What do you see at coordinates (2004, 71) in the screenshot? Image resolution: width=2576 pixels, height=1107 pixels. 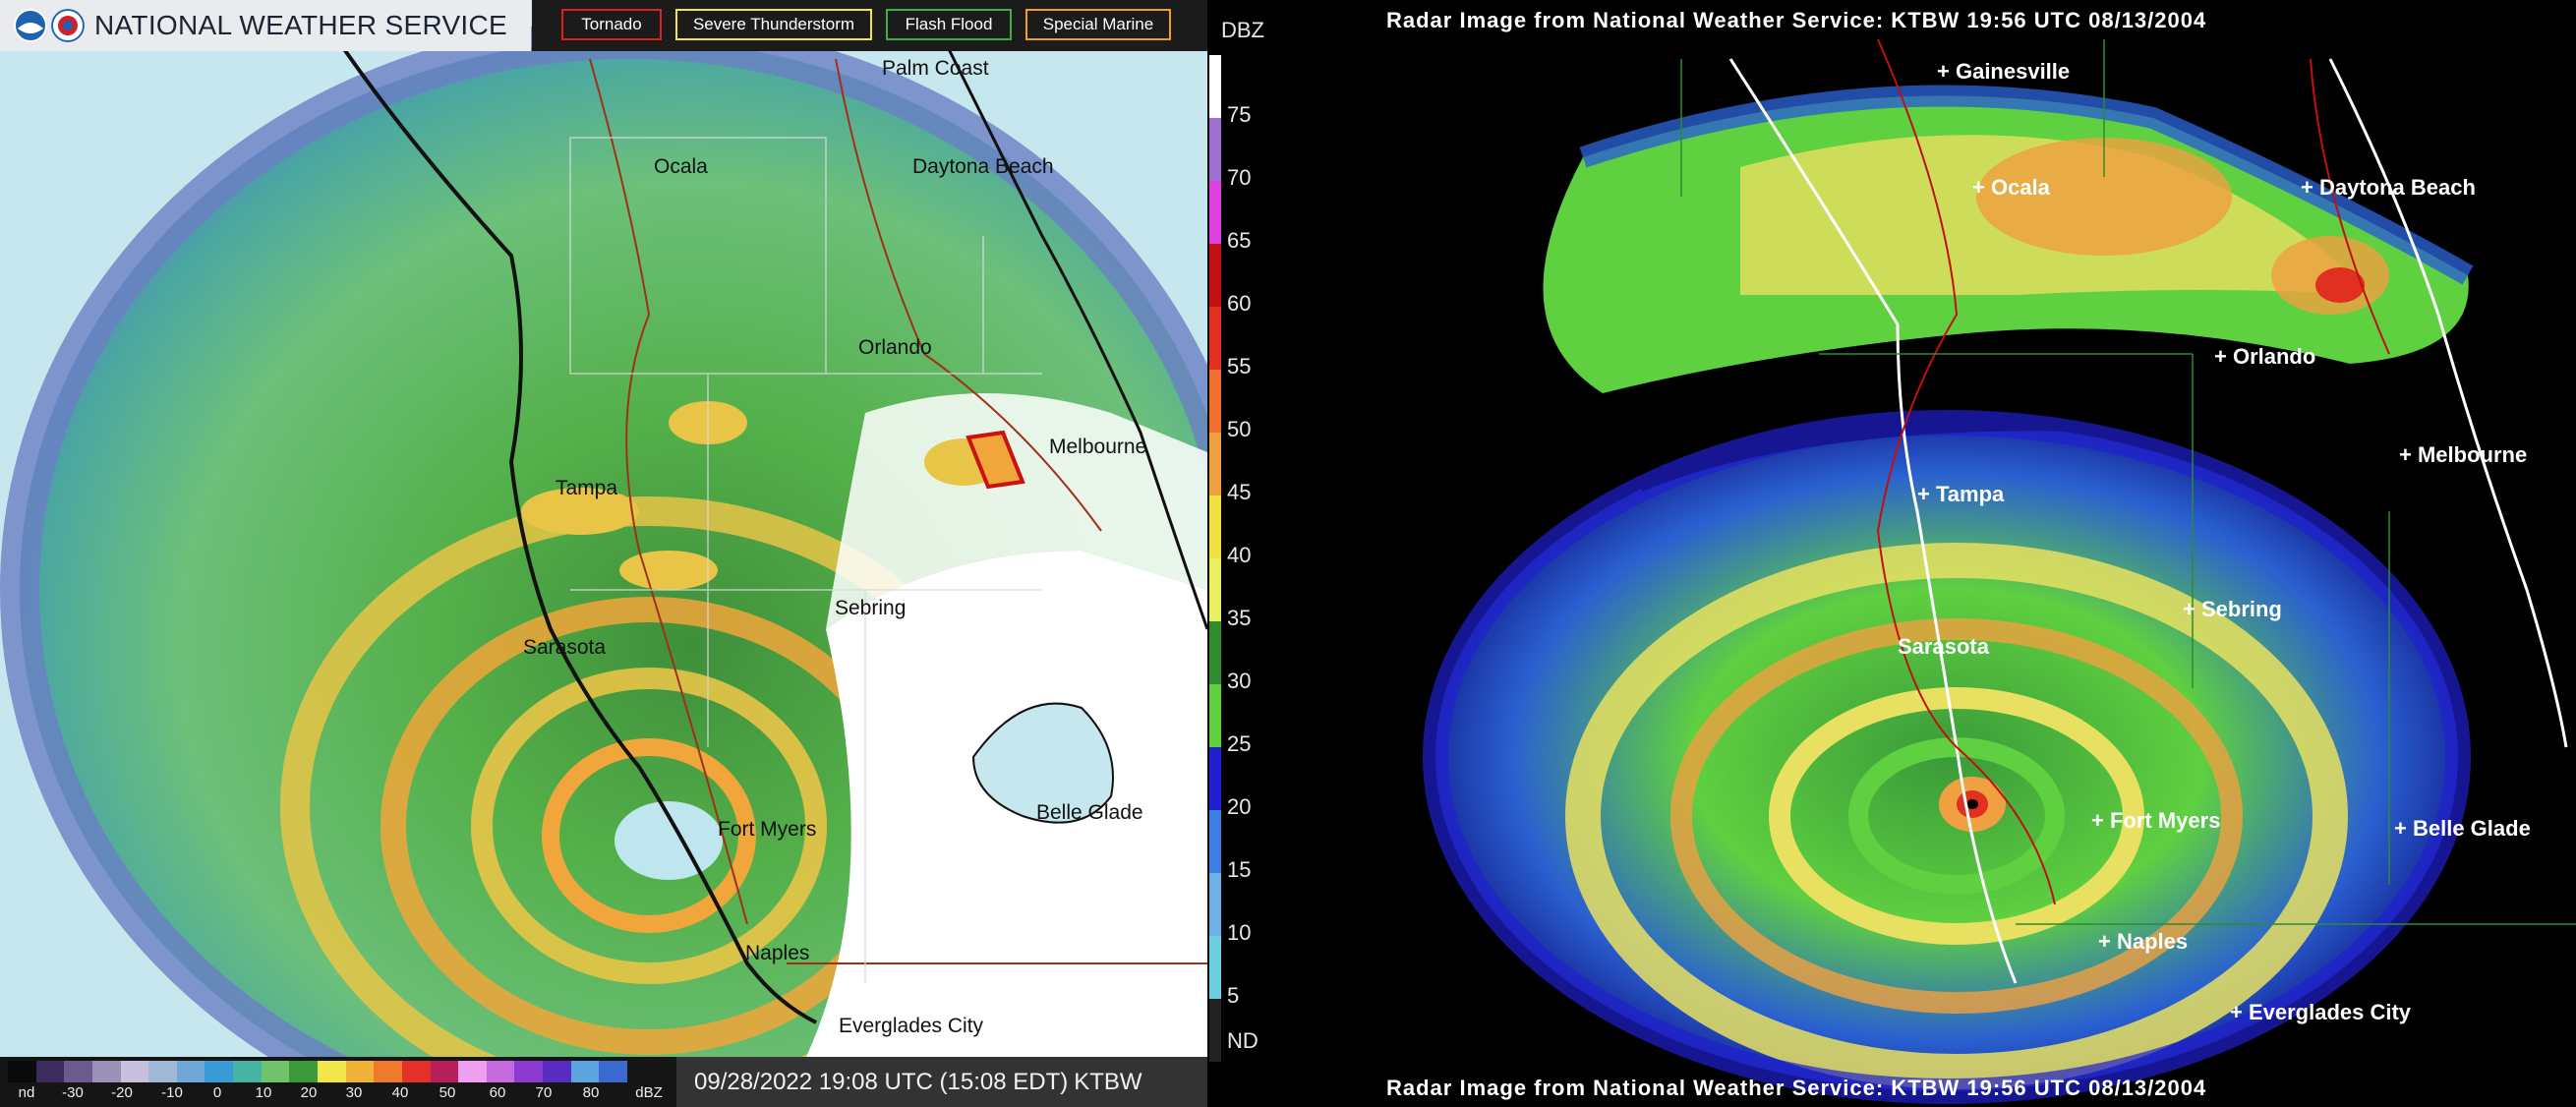 I see `r-label-gainesville: + Gainesville` at bounding box center [2004, 71].